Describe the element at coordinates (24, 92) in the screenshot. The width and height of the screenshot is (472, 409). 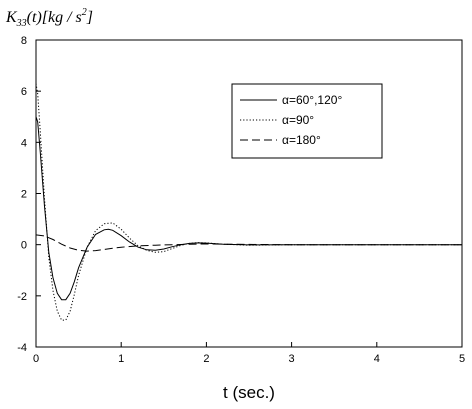
I see `y-tick-label: 6` at that location.